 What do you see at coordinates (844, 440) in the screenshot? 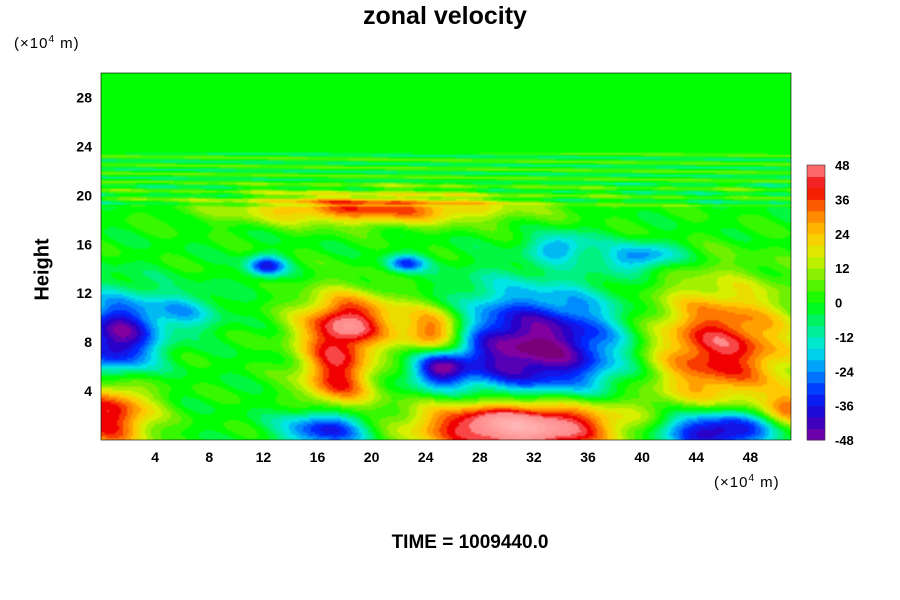
I see `colorbar-tick-label: -48` at bounding box center [844, 440].